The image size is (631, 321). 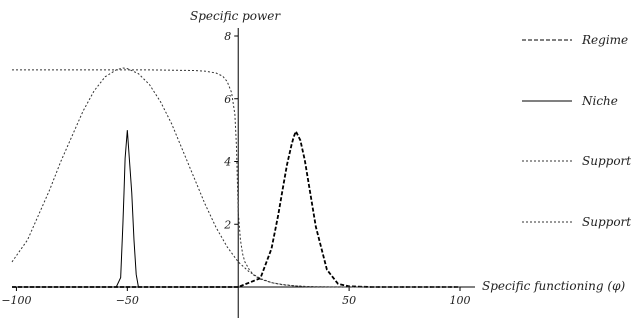 What do you see at coordinates (227, 36) in the screenshot?
I see `y-tick-label: 8` at bounding box center [227, 36].